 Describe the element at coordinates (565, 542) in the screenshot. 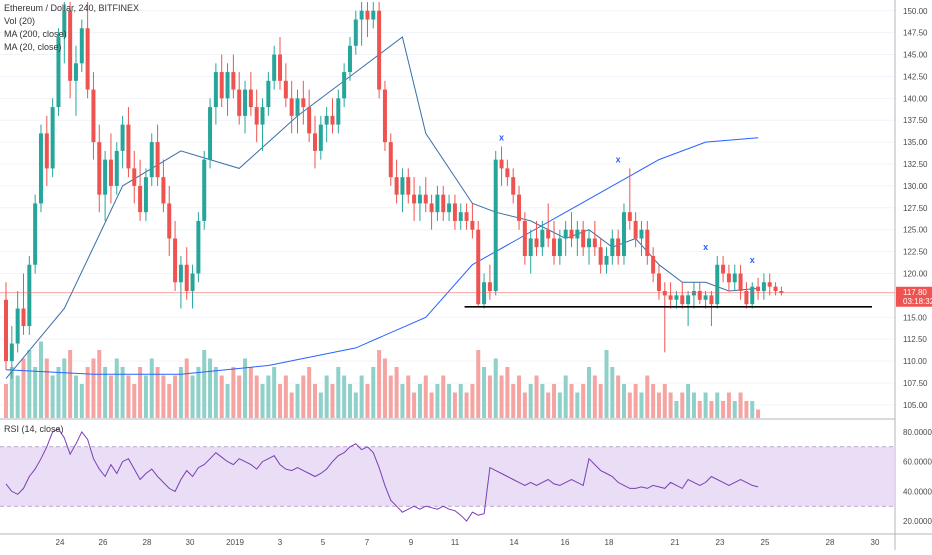

I see `date-tick-label: 16` at that location.